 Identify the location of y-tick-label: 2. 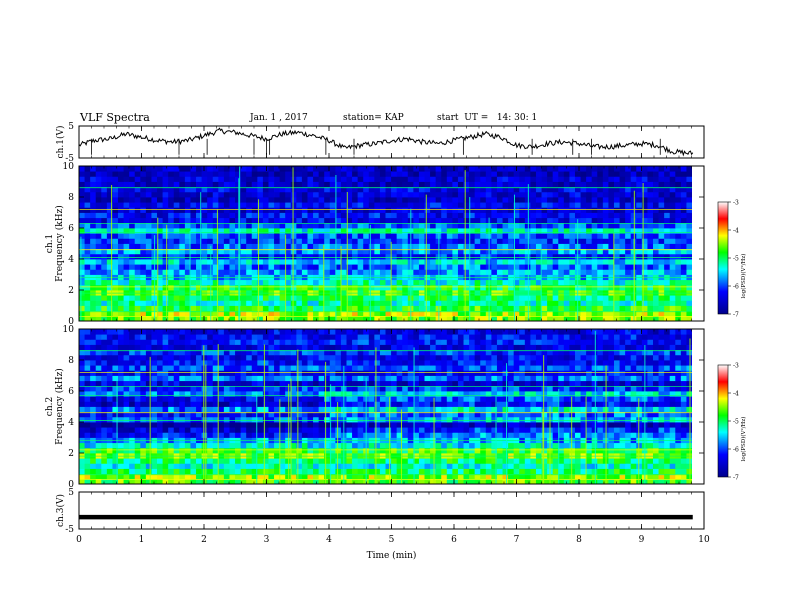
(71, 291).